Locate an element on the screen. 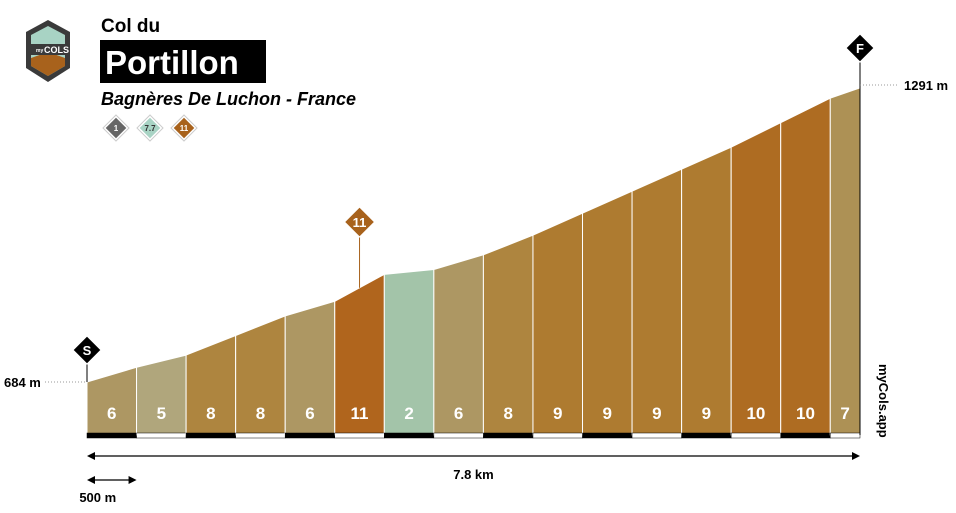 This screenshot has width=956, height=513. scale-label: 500 m is located at coordinates (97, 497).